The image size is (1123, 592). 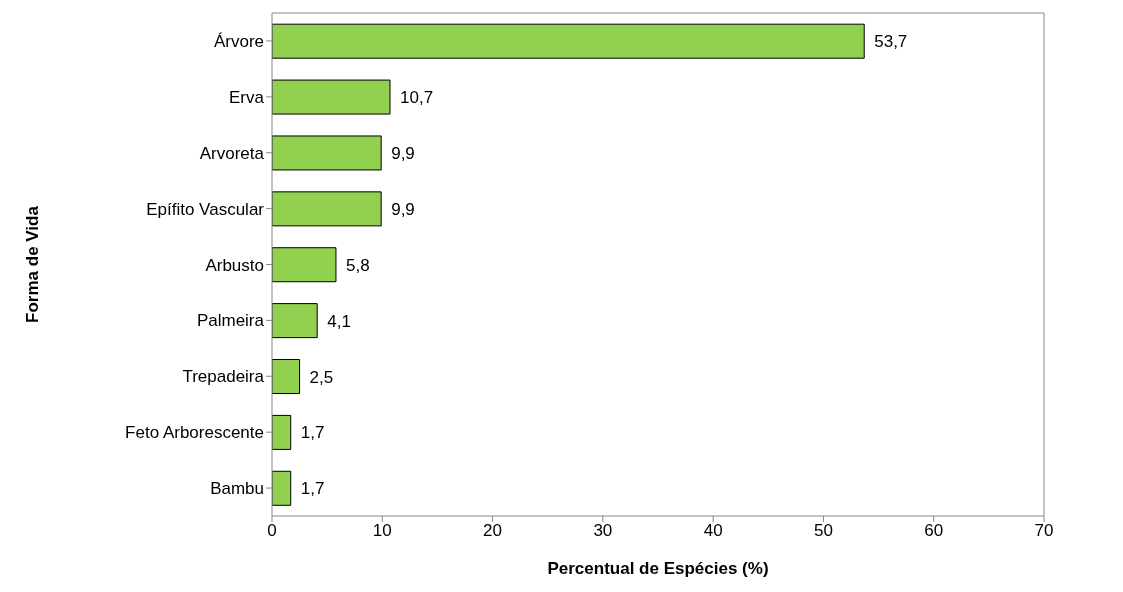 What do you see at coordinates (417, 98) in the screenshot?
I see `data-label: 10,7` at bounding box center [417, 98].